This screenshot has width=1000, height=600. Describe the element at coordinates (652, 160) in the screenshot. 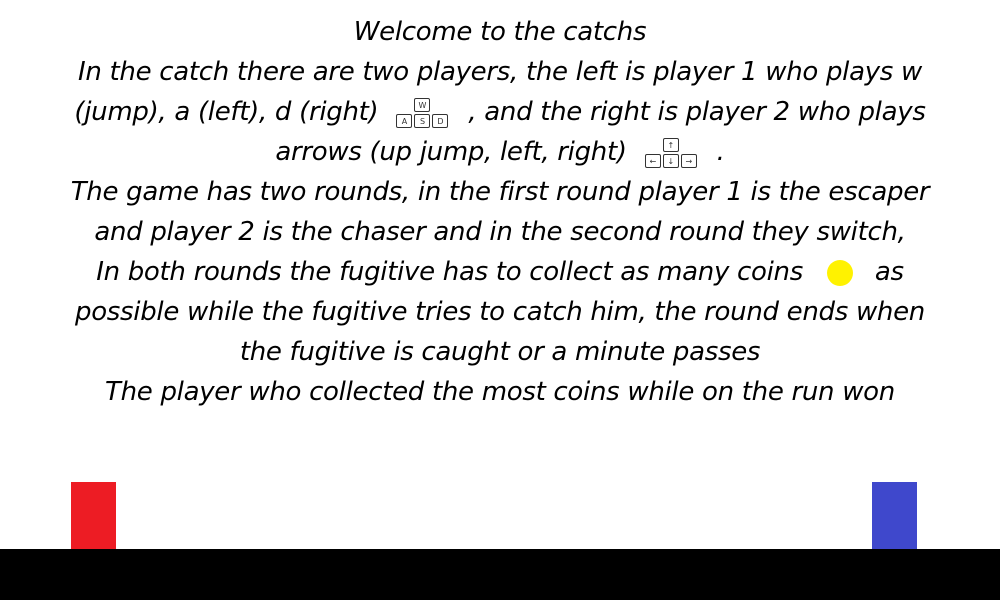

I see `key-left-icon: ←` at that location.